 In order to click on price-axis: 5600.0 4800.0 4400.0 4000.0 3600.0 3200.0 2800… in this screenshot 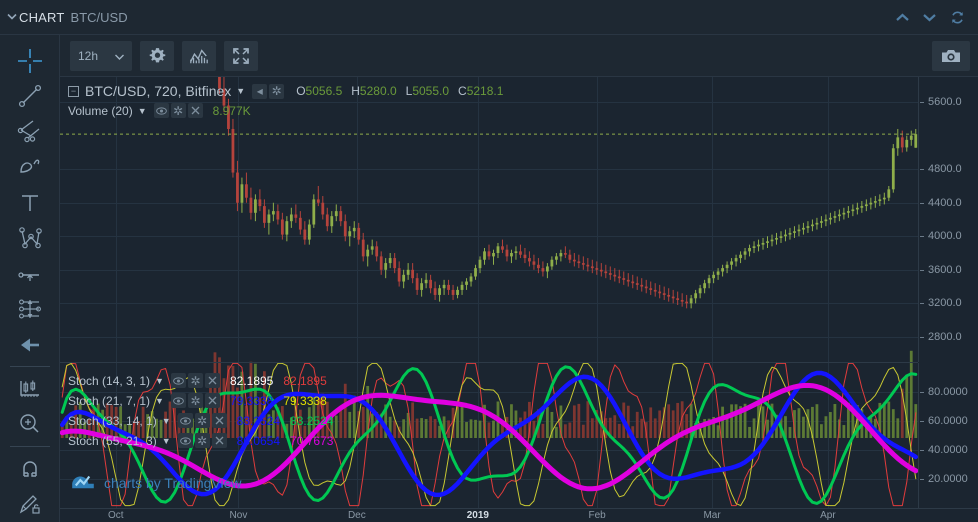, I will do `click(948, 219)`.